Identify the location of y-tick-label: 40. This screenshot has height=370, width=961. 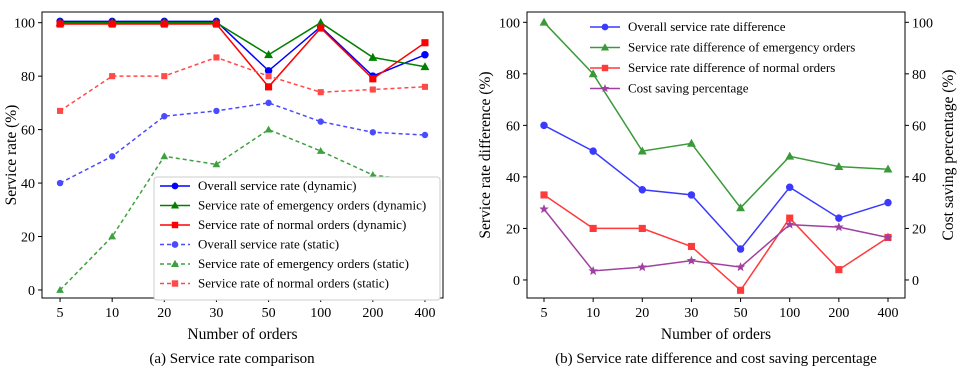
(28, 184).